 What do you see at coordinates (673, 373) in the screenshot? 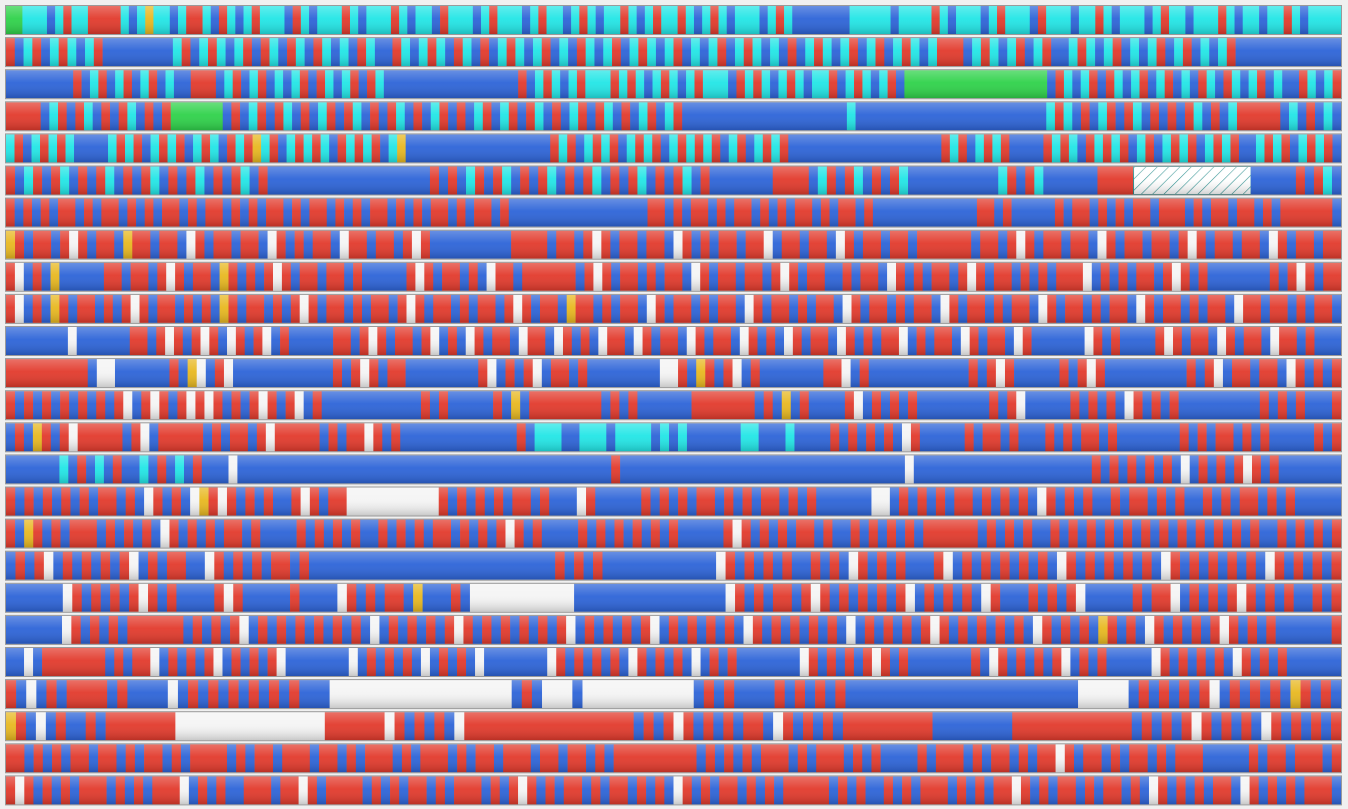
I see `cluster-row` at bounding box center [673, 373].